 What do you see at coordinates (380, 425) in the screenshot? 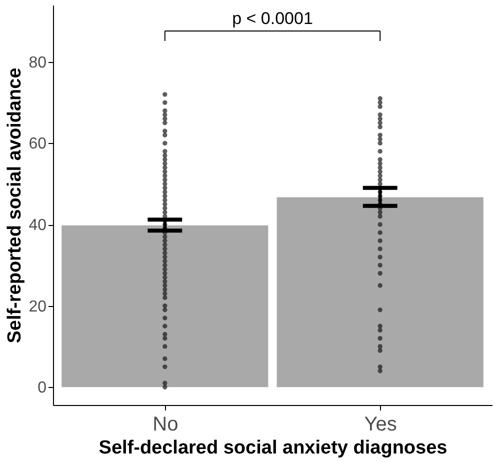
I see `x-tick-label: Yes` at bounding box center [380, 425].